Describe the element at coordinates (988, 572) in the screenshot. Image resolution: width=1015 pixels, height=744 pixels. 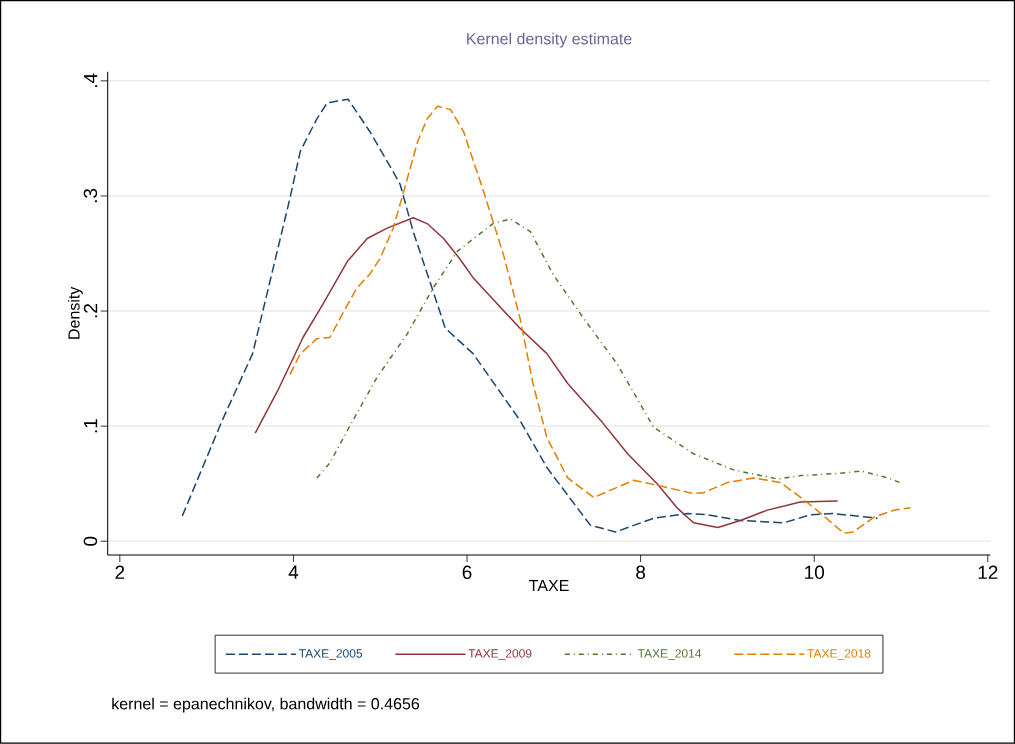
I see `x-tick-label: 12` at that location.